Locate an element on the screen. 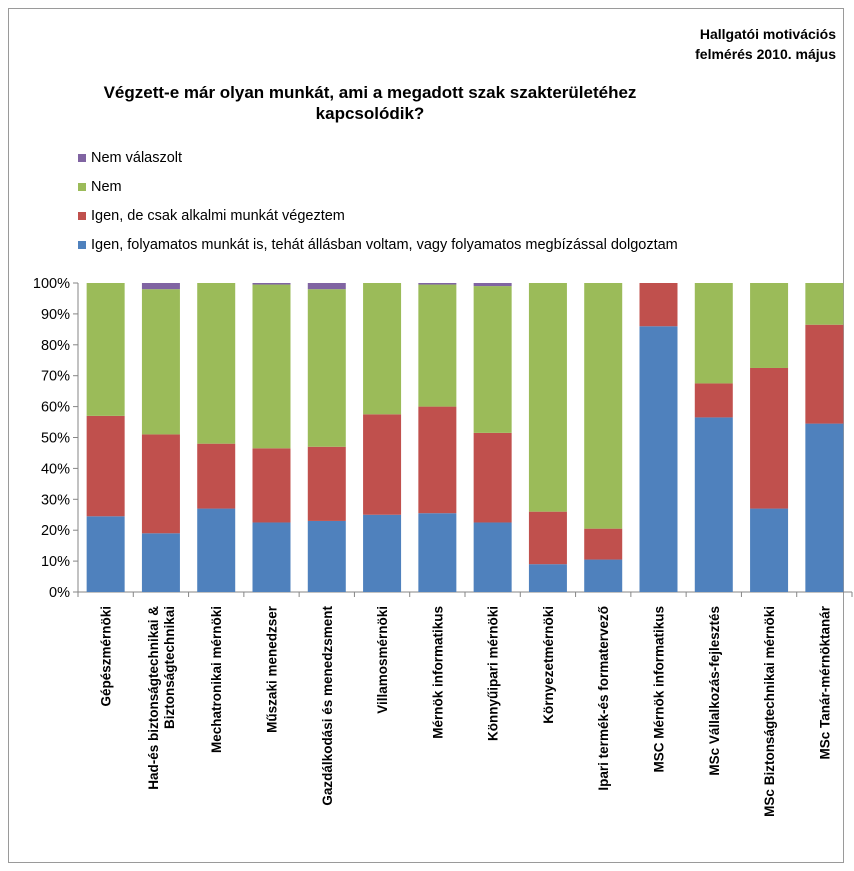 The width and height of the screenshot is (854, 871). x-tick-label: MSc Tanár-mérnöktanár is located at coordinates (824, 682).